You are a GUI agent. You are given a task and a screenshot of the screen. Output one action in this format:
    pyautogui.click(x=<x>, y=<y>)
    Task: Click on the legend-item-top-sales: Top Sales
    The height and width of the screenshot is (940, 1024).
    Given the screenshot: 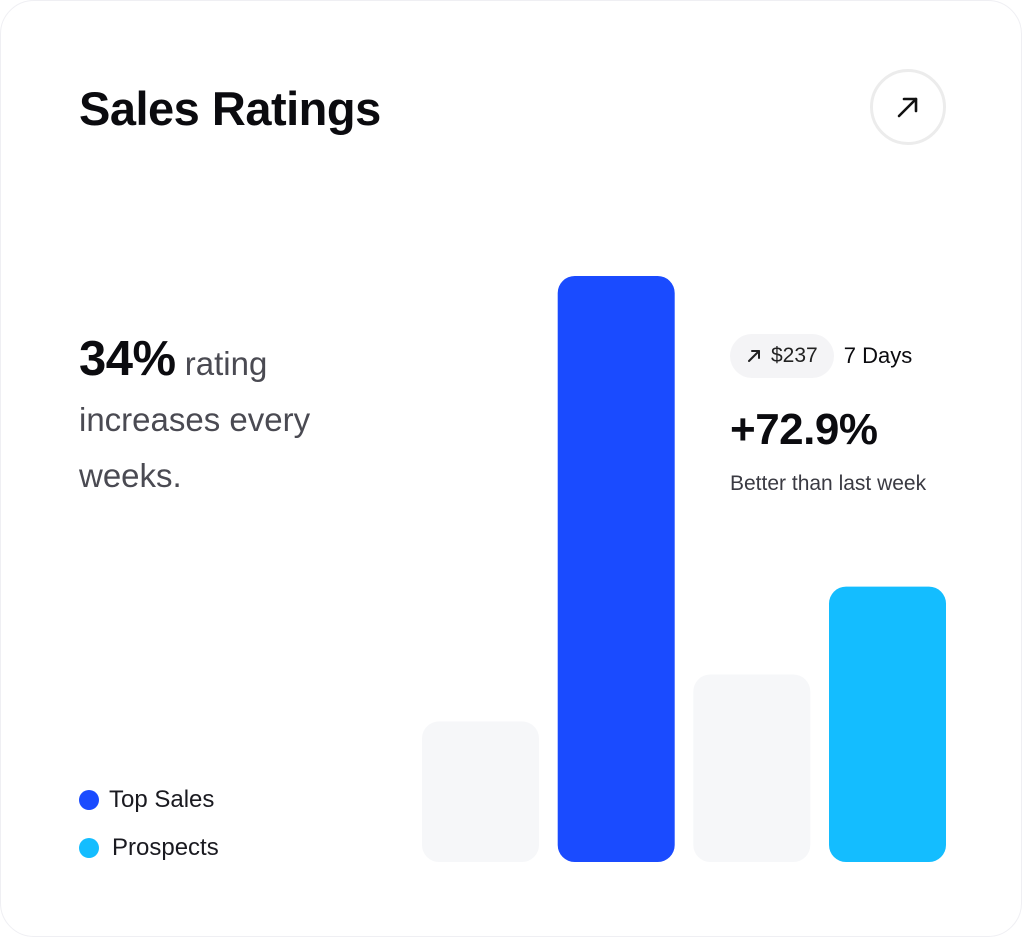 What is the action you would take?
    pyautogui.click(x=149, y=800)
    